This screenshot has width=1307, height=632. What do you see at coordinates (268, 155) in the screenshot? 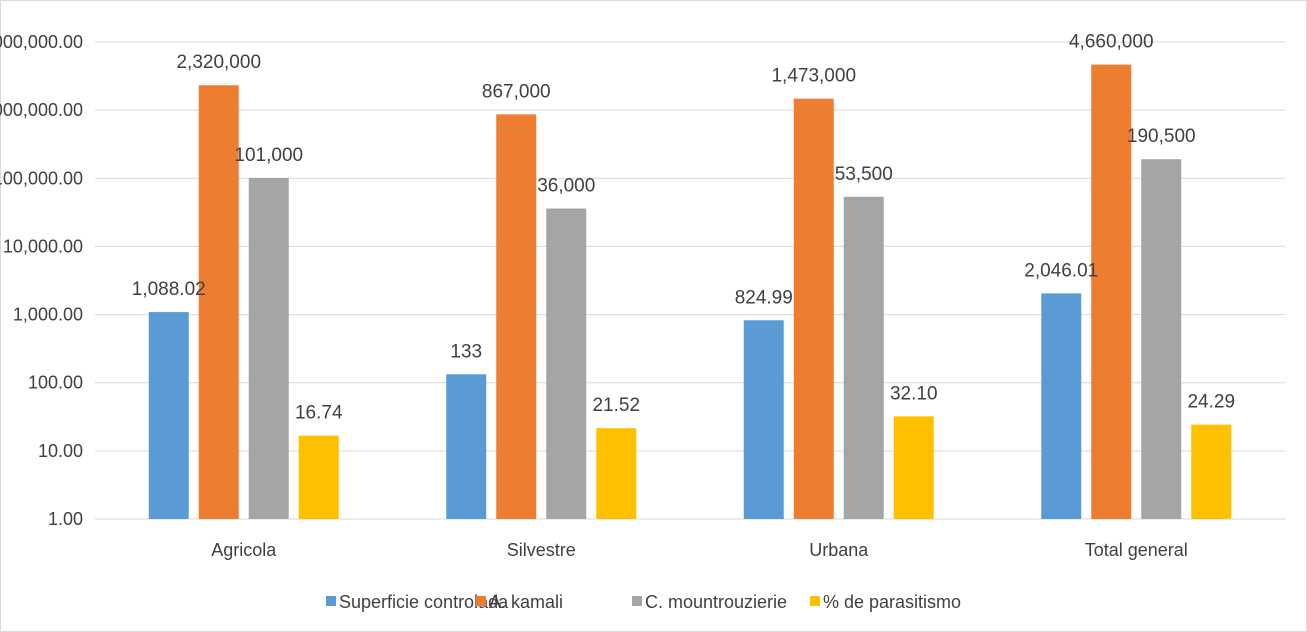
I see `data-label: 101,000` at bounding box center [268, 155].